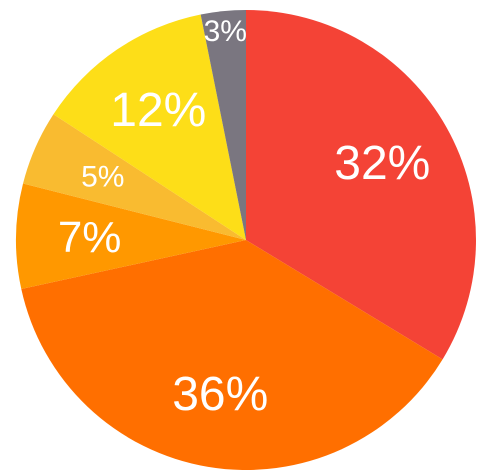 This screenshot has width=477, height=472. Describe the element at coordinates (158, 110) in the screenshot. I see `slice-label: 12%` at that location.